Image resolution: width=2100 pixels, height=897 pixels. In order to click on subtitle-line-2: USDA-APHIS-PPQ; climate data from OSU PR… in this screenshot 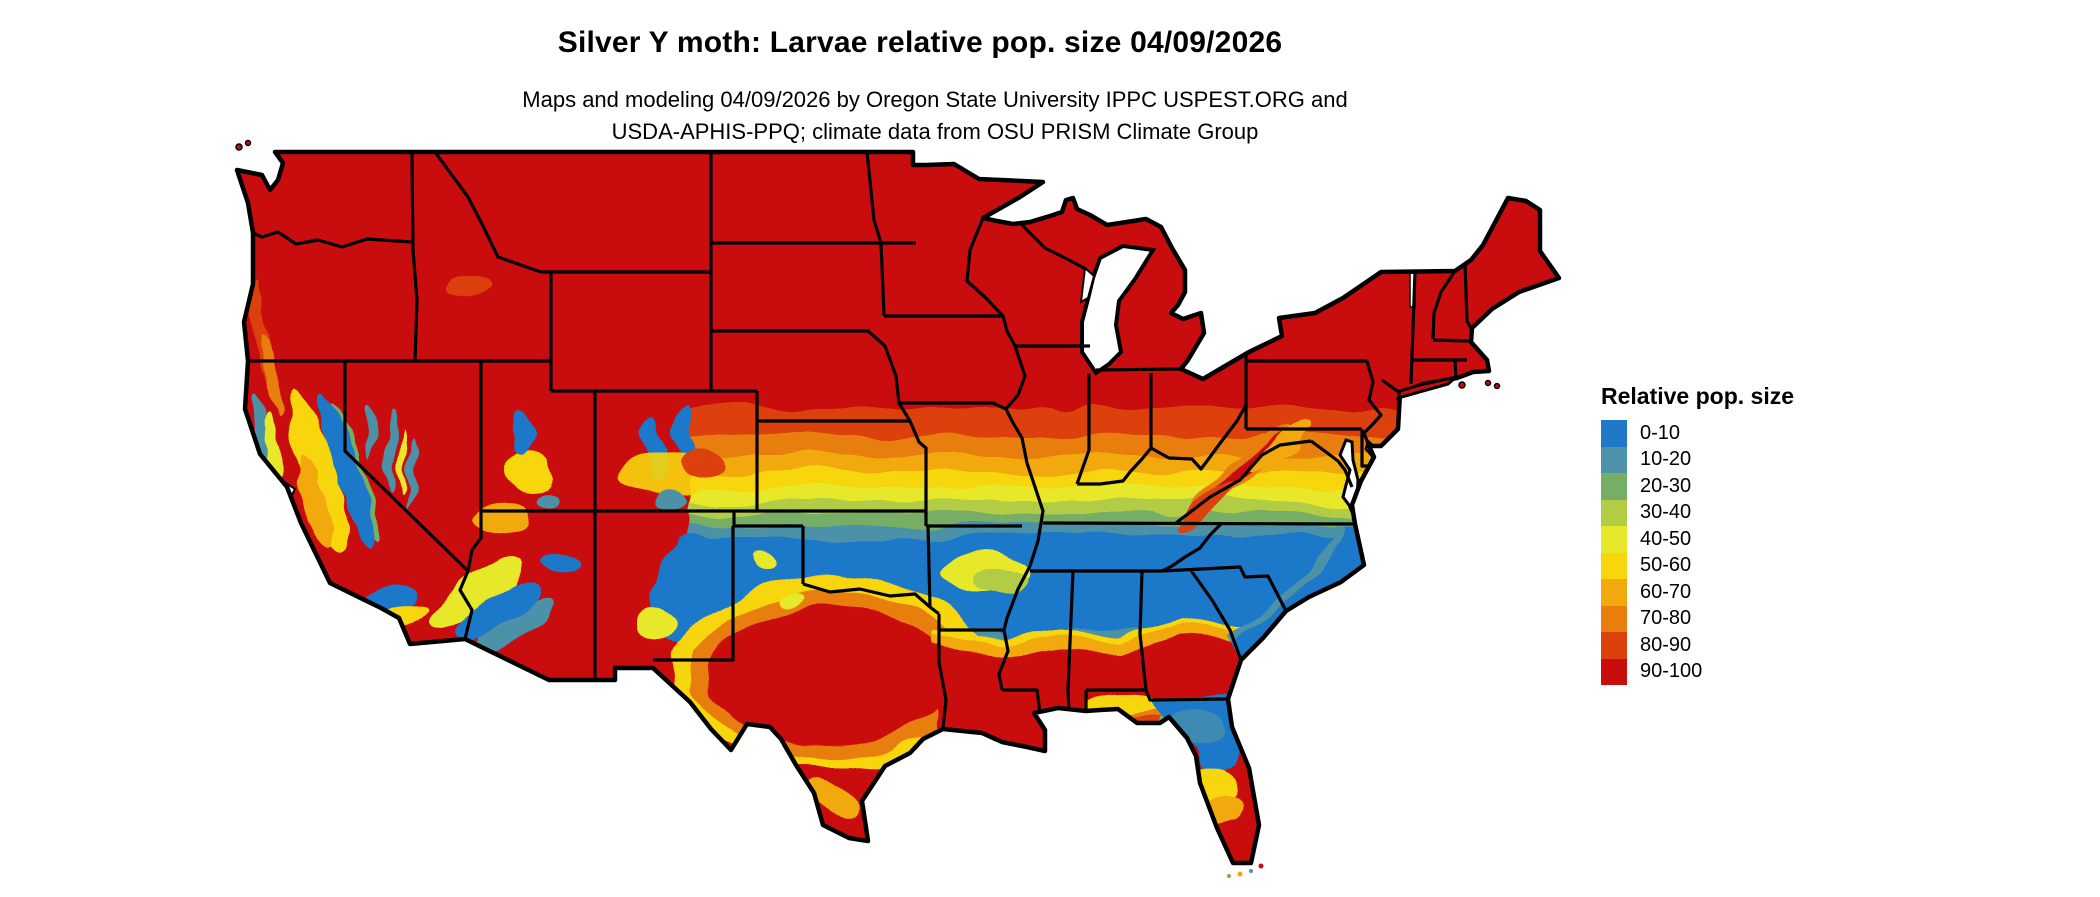, I will do `click(935, 131)`.